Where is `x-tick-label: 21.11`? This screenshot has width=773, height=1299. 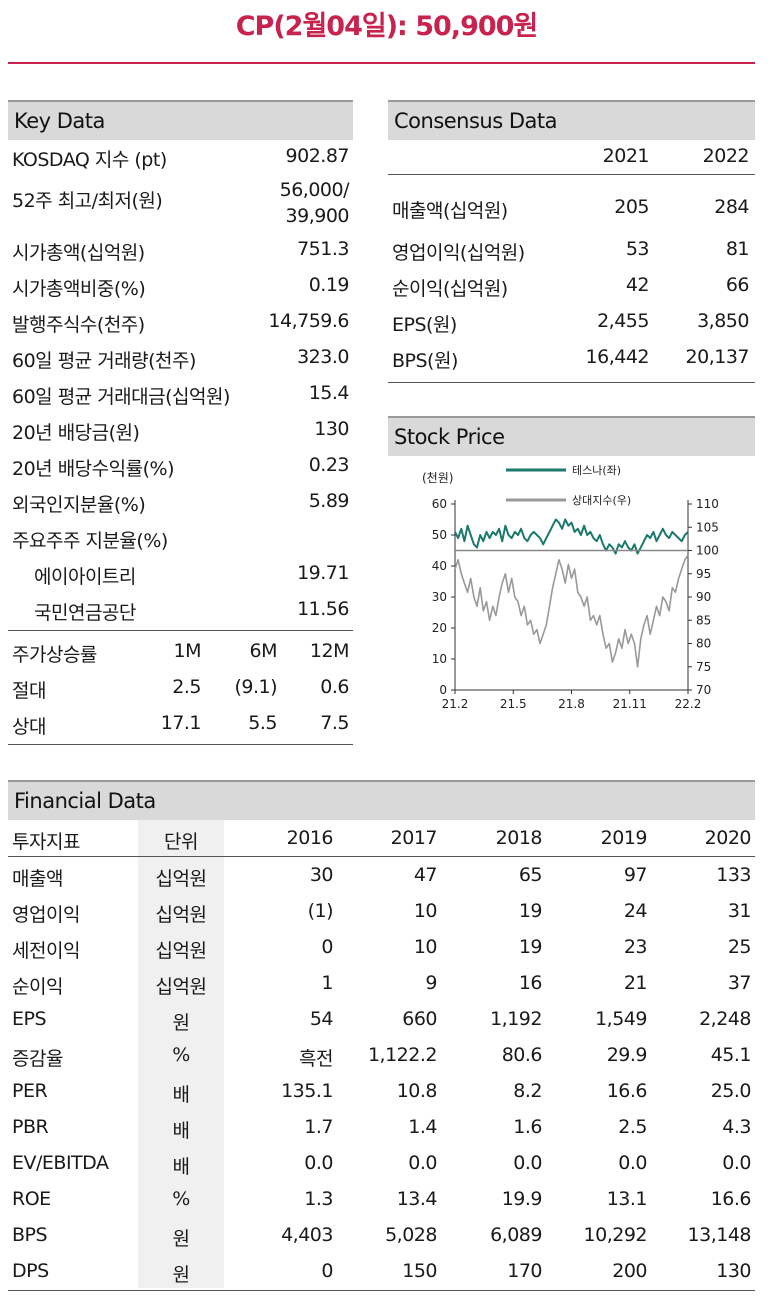 x-tick-label: 21.11 is located at coordinates (630, 704).